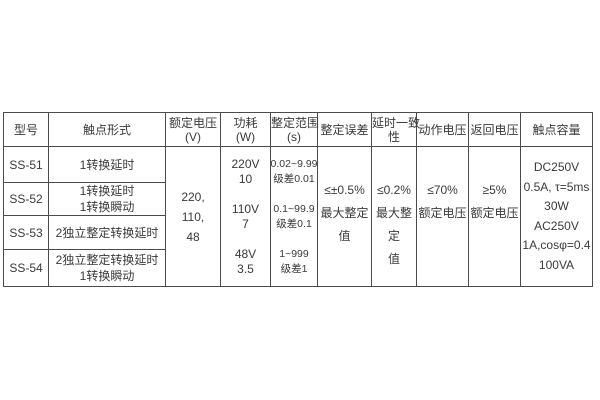 The image size is (600, 400). What do you see at coordinates (395, 129) in the screenshot?
I see `col-header-delay-consistency: 延时一致 性` at bounding box center [395, 129].